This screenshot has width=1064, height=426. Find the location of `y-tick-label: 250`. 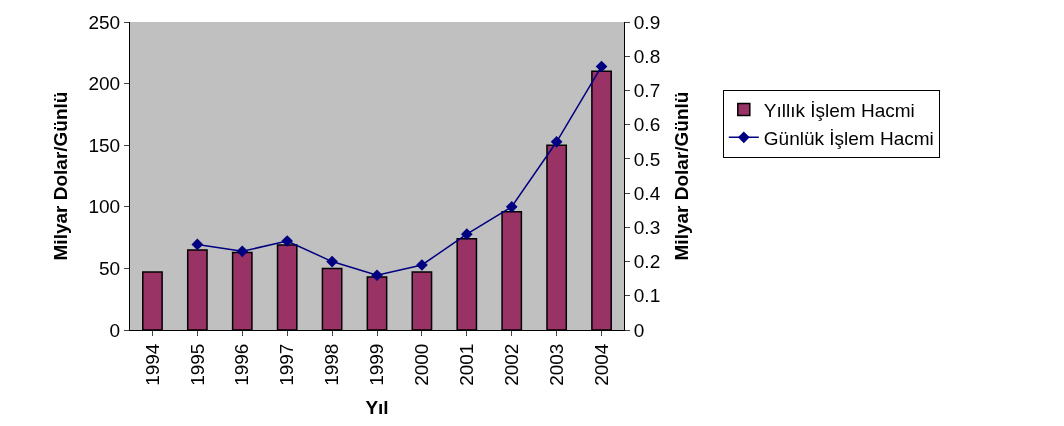

y-tick-label: 250 is located at coordinates (104, 22).